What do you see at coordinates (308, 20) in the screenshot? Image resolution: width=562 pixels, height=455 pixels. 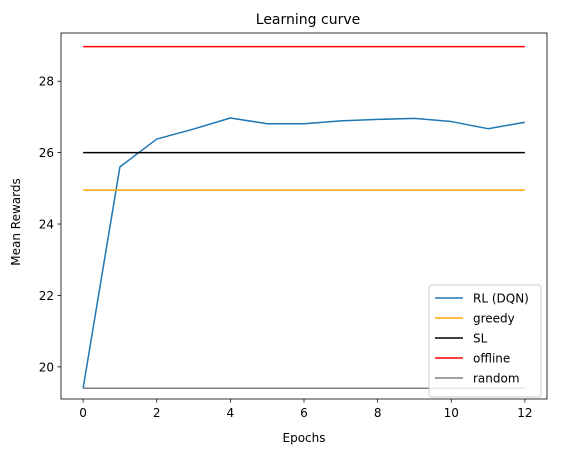 I see `chart-title: Learning curve` at bounding box center [308, 20].